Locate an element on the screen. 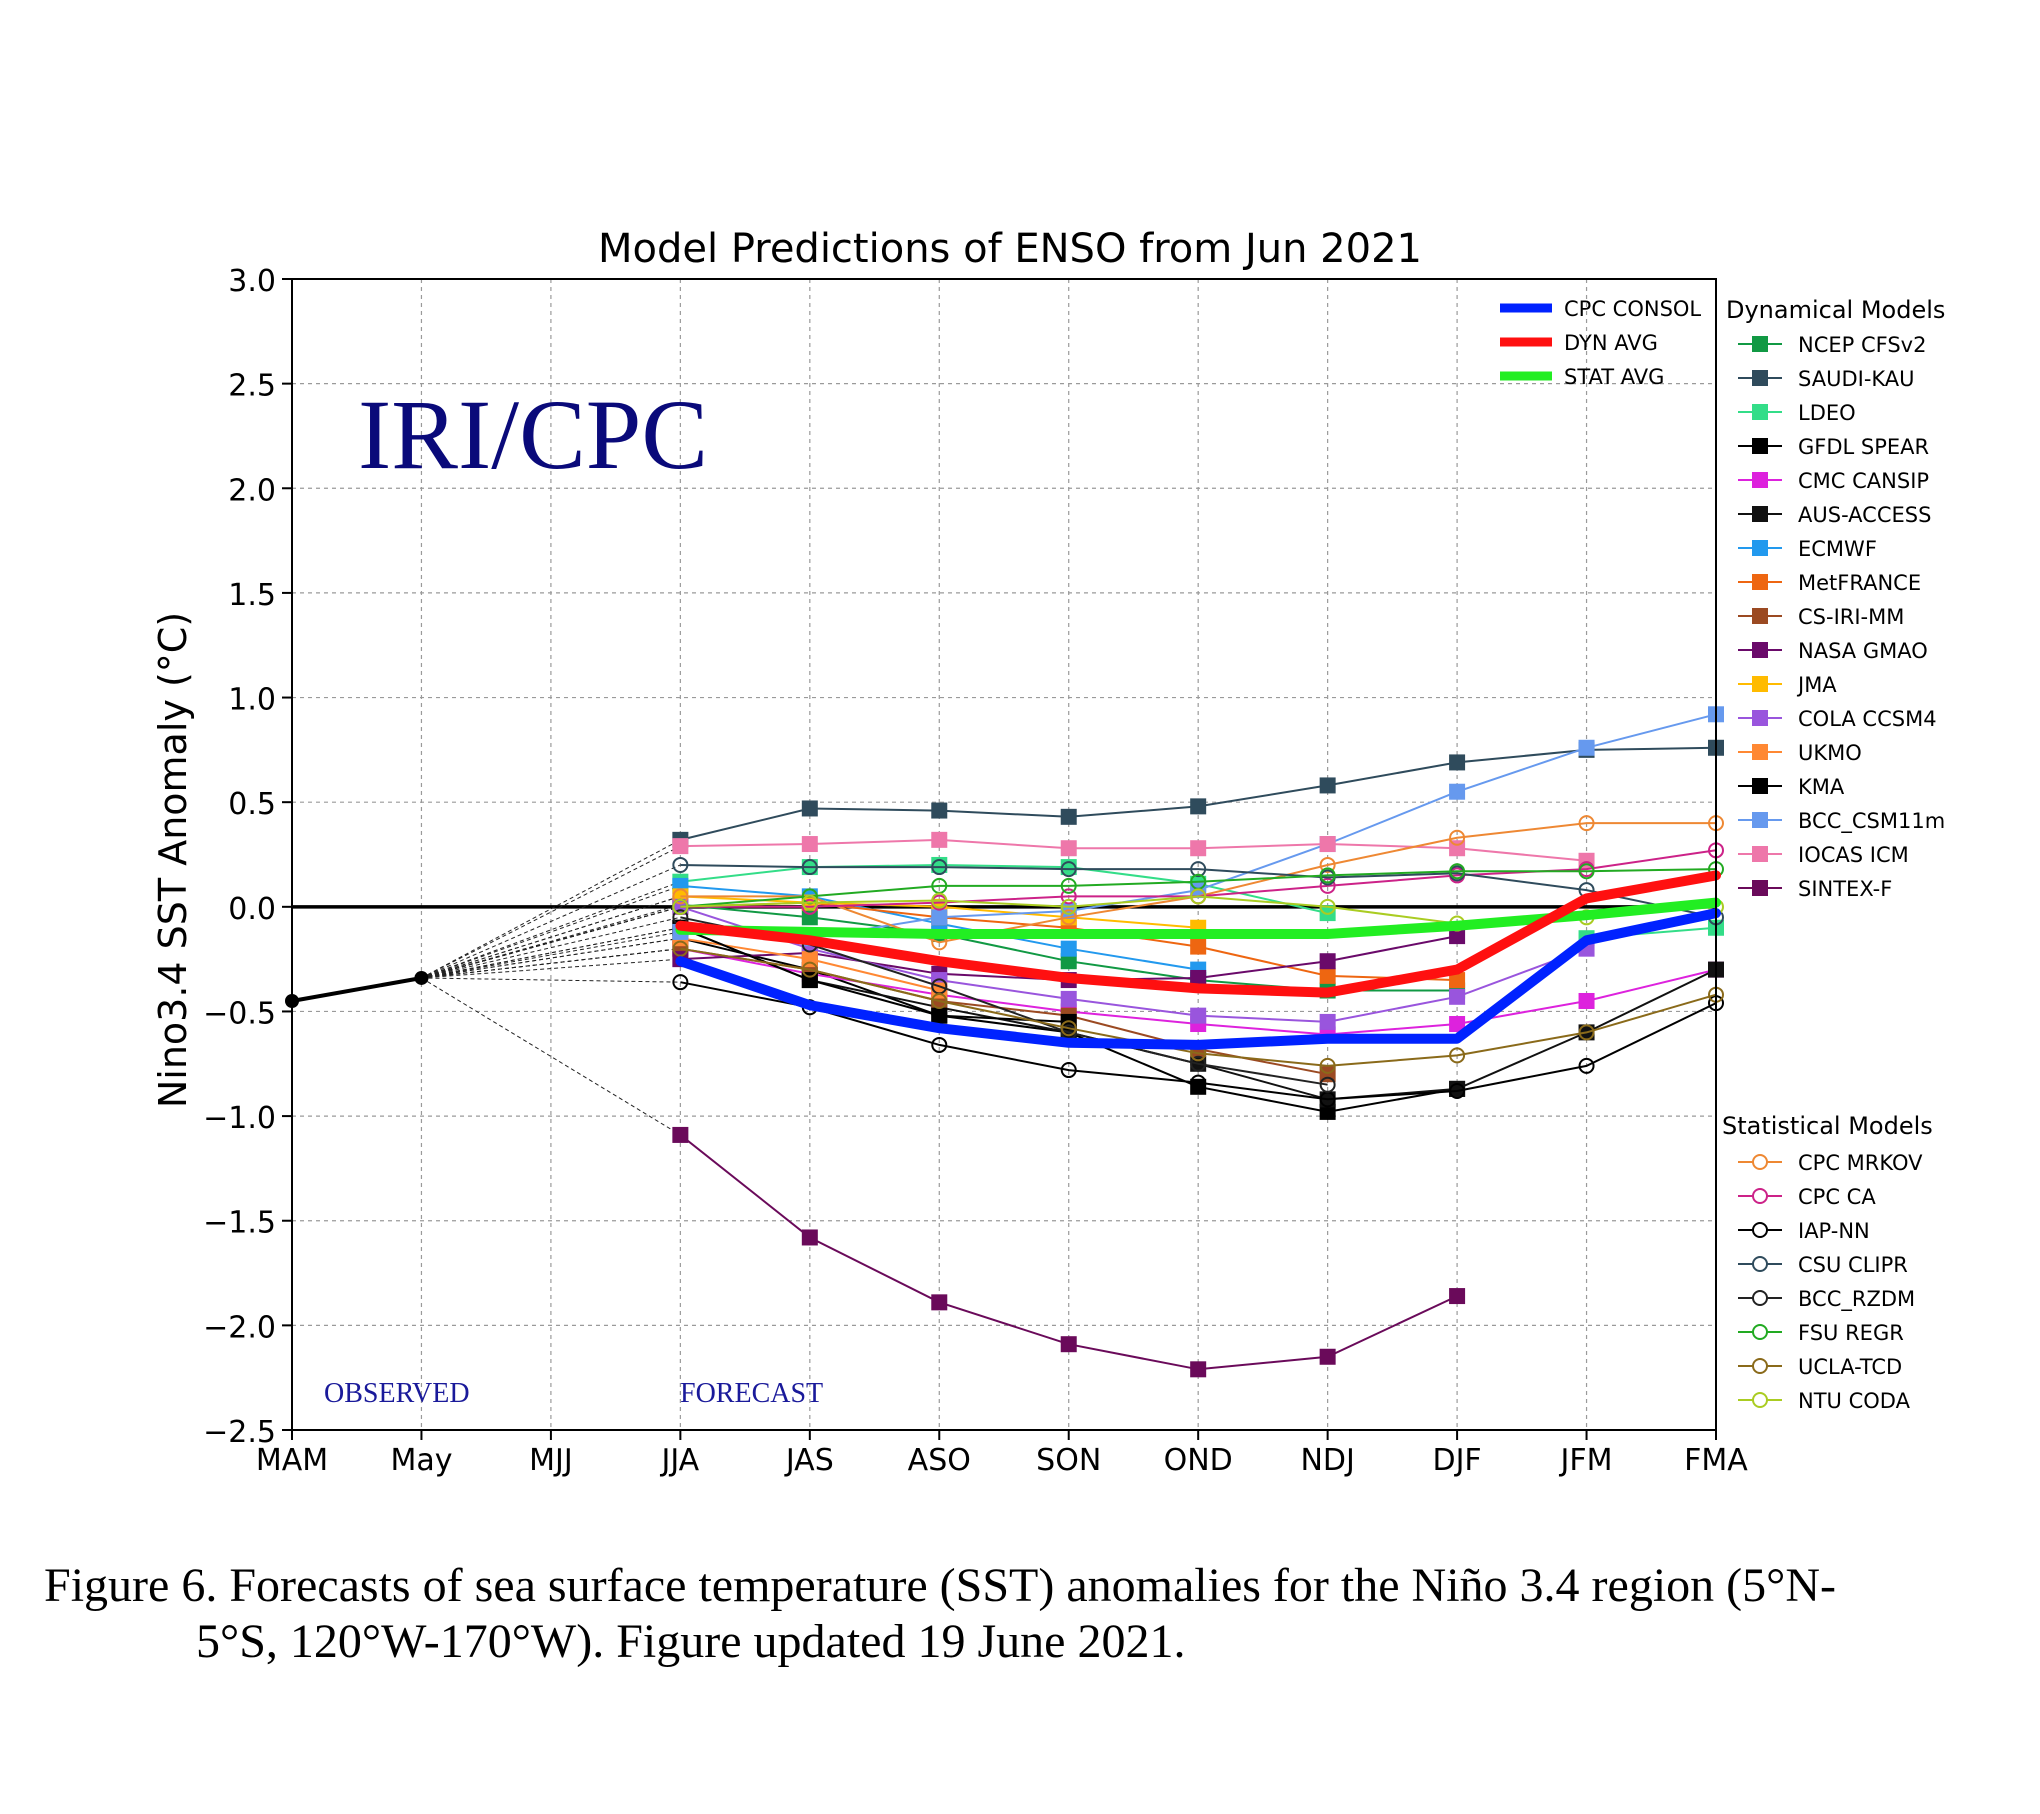 This screenshot has height=1814, width=2040. legend-label-dyn-10: JMA is located at coordinates (1816, 685).